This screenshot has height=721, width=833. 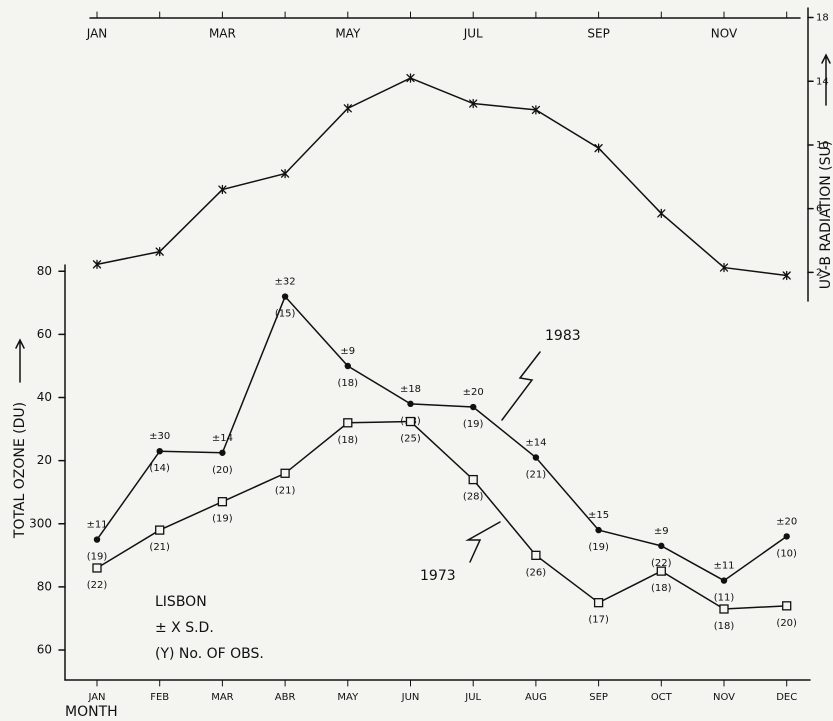 I want to click on sd-label: ±18, so click(x=410, y=389).